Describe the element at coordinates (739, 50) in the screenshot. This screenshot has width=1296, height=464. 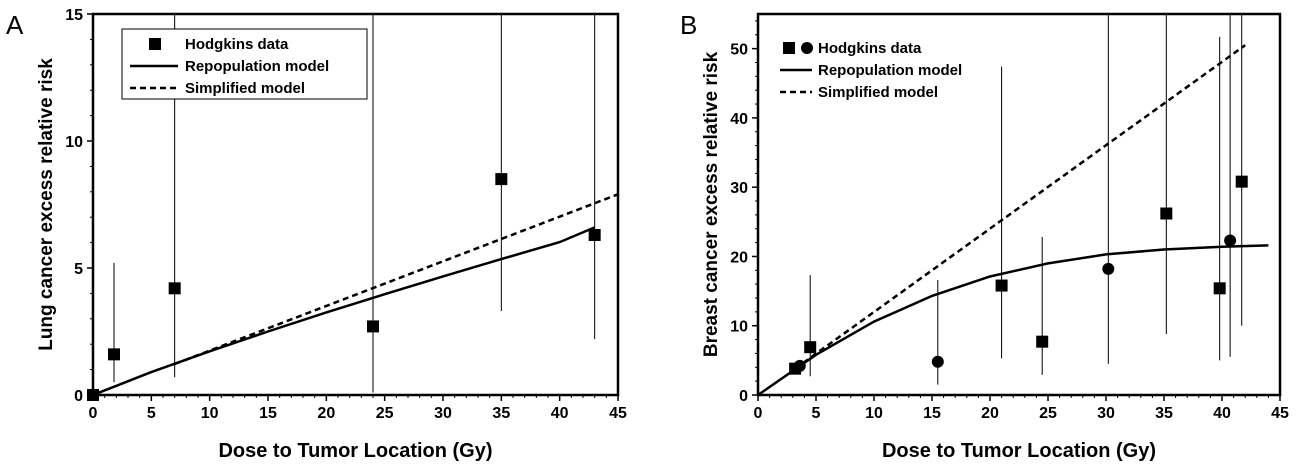
I see `y-tick-label: 50` at that location.